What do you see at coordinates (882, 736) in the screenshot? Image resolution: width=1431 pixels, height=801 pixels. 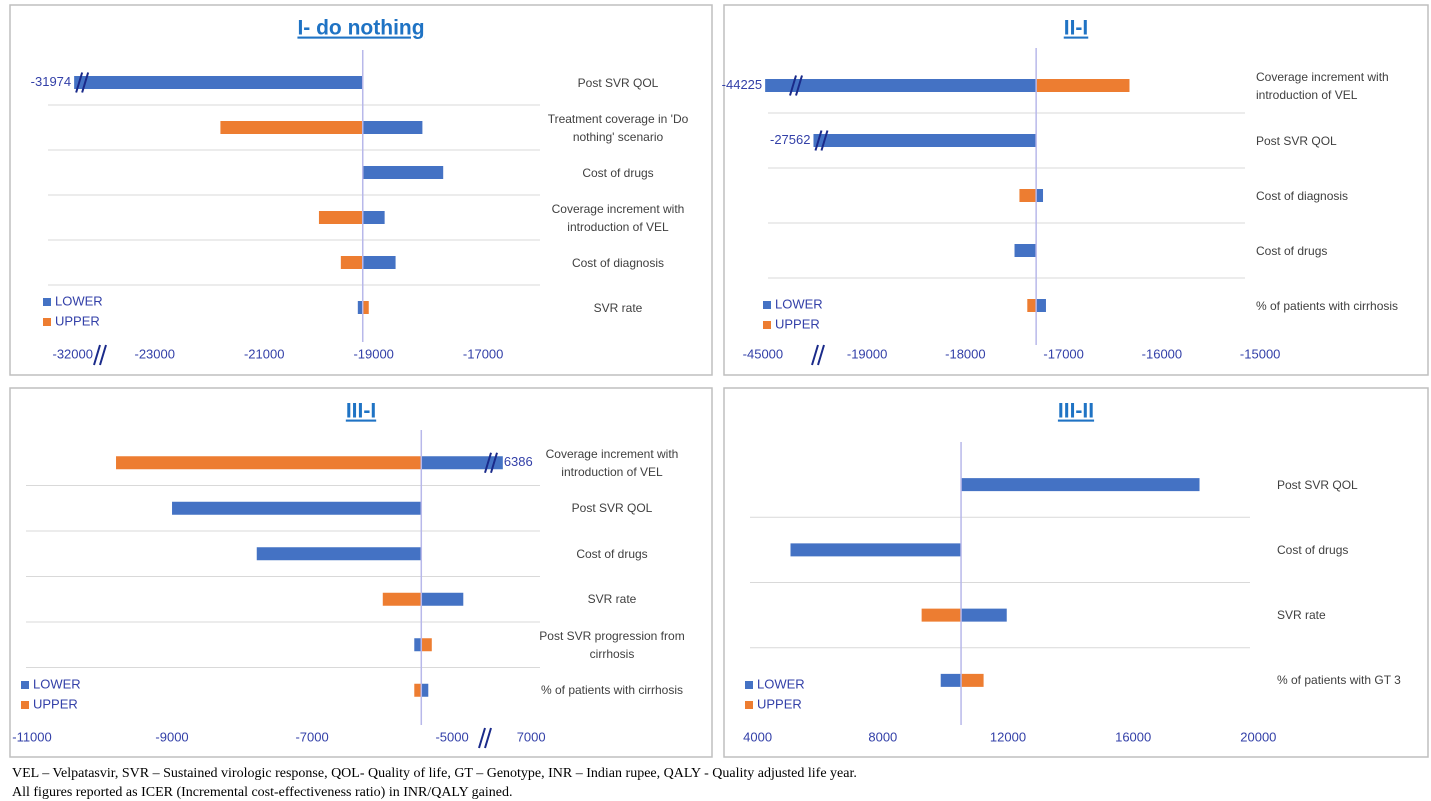 I see `x-tick-label: 8000` at bounding box center [882, 736].